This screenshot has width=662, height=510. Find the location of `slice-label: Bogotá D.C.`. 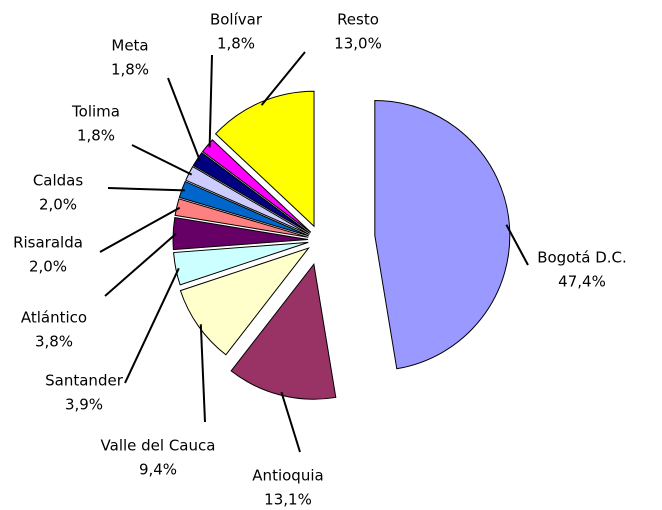

slice-label: Bogotá D.C. is located at coordinates (582, 258).